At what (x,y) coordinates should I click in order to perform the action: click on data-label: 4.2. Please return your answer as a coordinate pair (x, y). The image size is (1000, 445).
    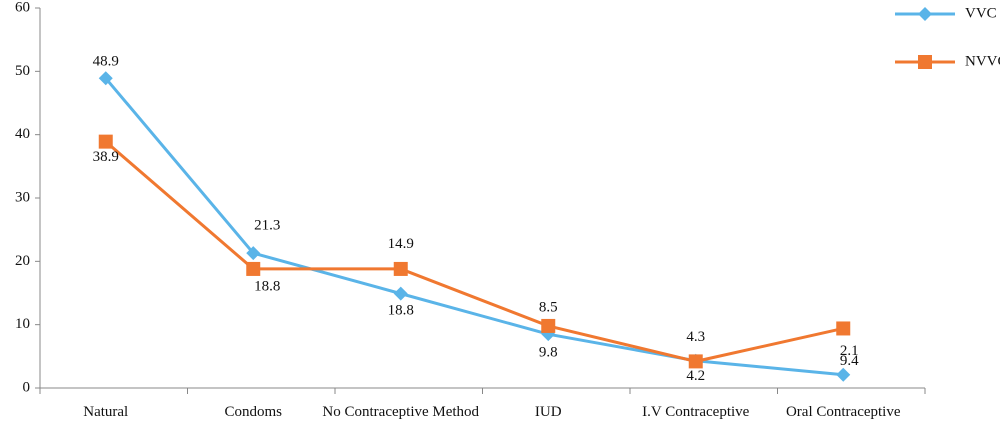
    Looking at the image, I should click on (695, 376).